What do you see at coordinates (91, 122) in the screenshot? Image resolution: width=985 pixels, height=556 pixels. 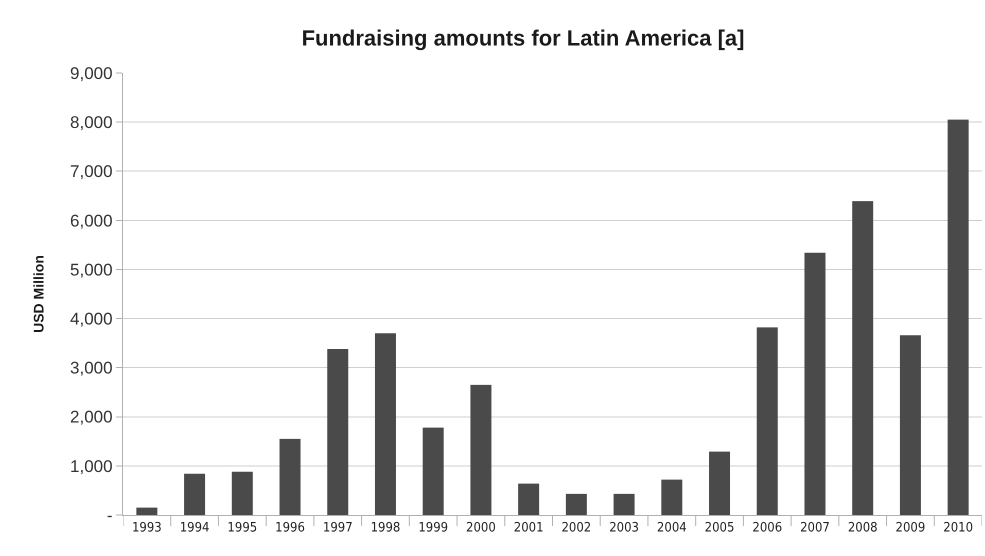 I see `y-tick-label: 8,000` at bounding box center [91, 122].